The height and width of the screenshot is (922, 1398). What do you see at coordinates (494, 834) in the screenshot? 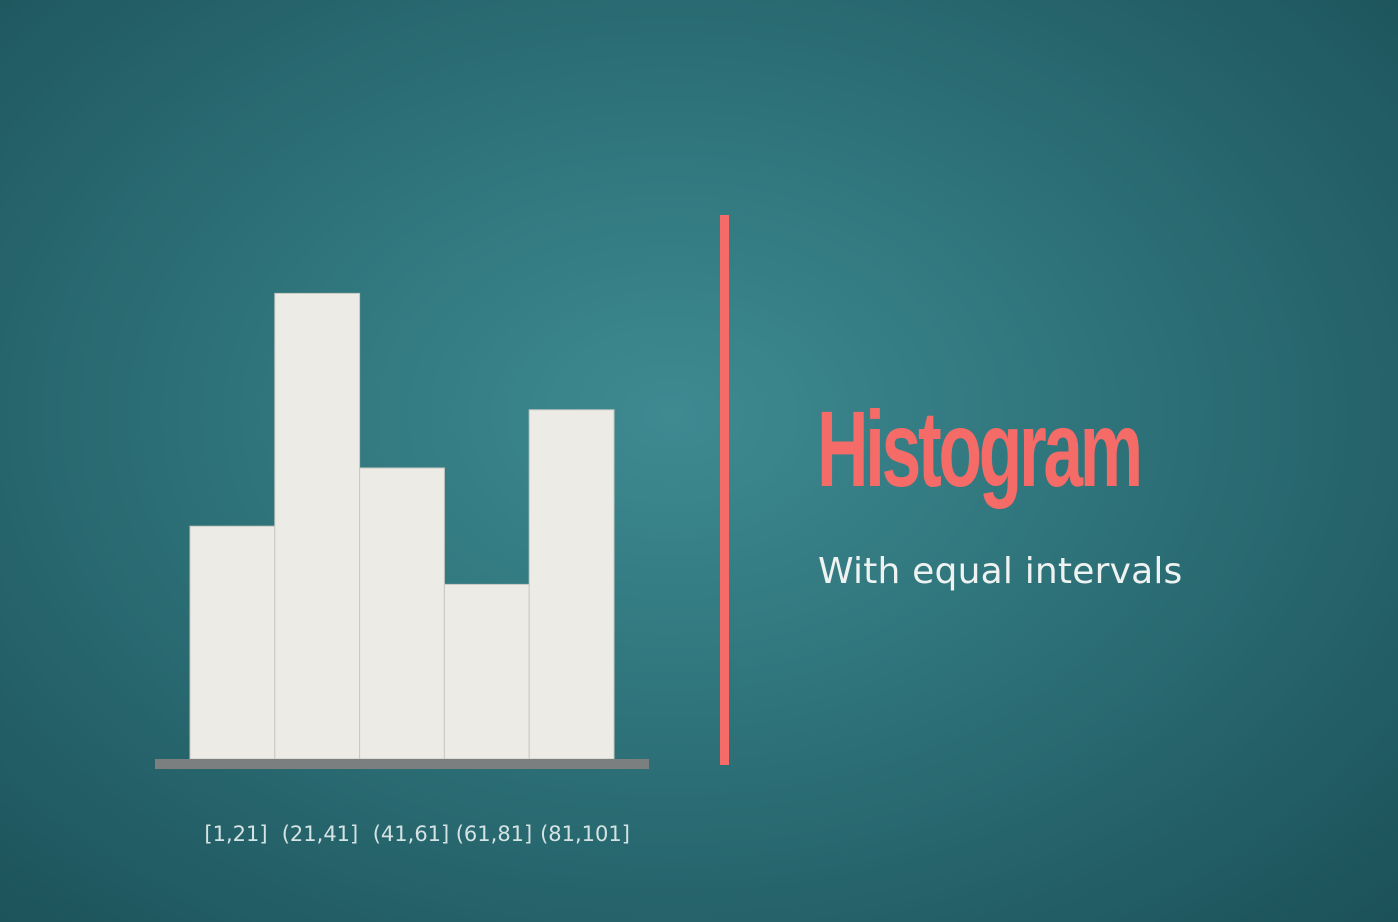
I see `x-tick-label: (61,81]` at bounding box center [494, 834].